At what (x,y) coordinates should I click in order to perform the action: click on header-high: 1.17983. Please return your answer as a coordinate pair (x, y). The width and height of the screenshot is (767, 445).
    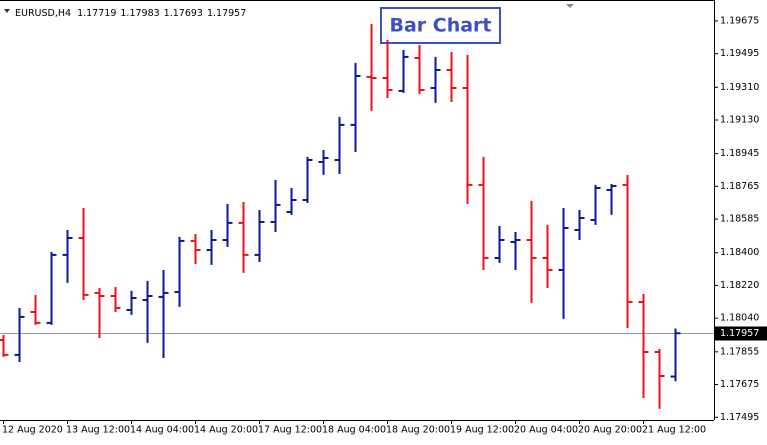
    Looking at the image, I should click on (139, 13).